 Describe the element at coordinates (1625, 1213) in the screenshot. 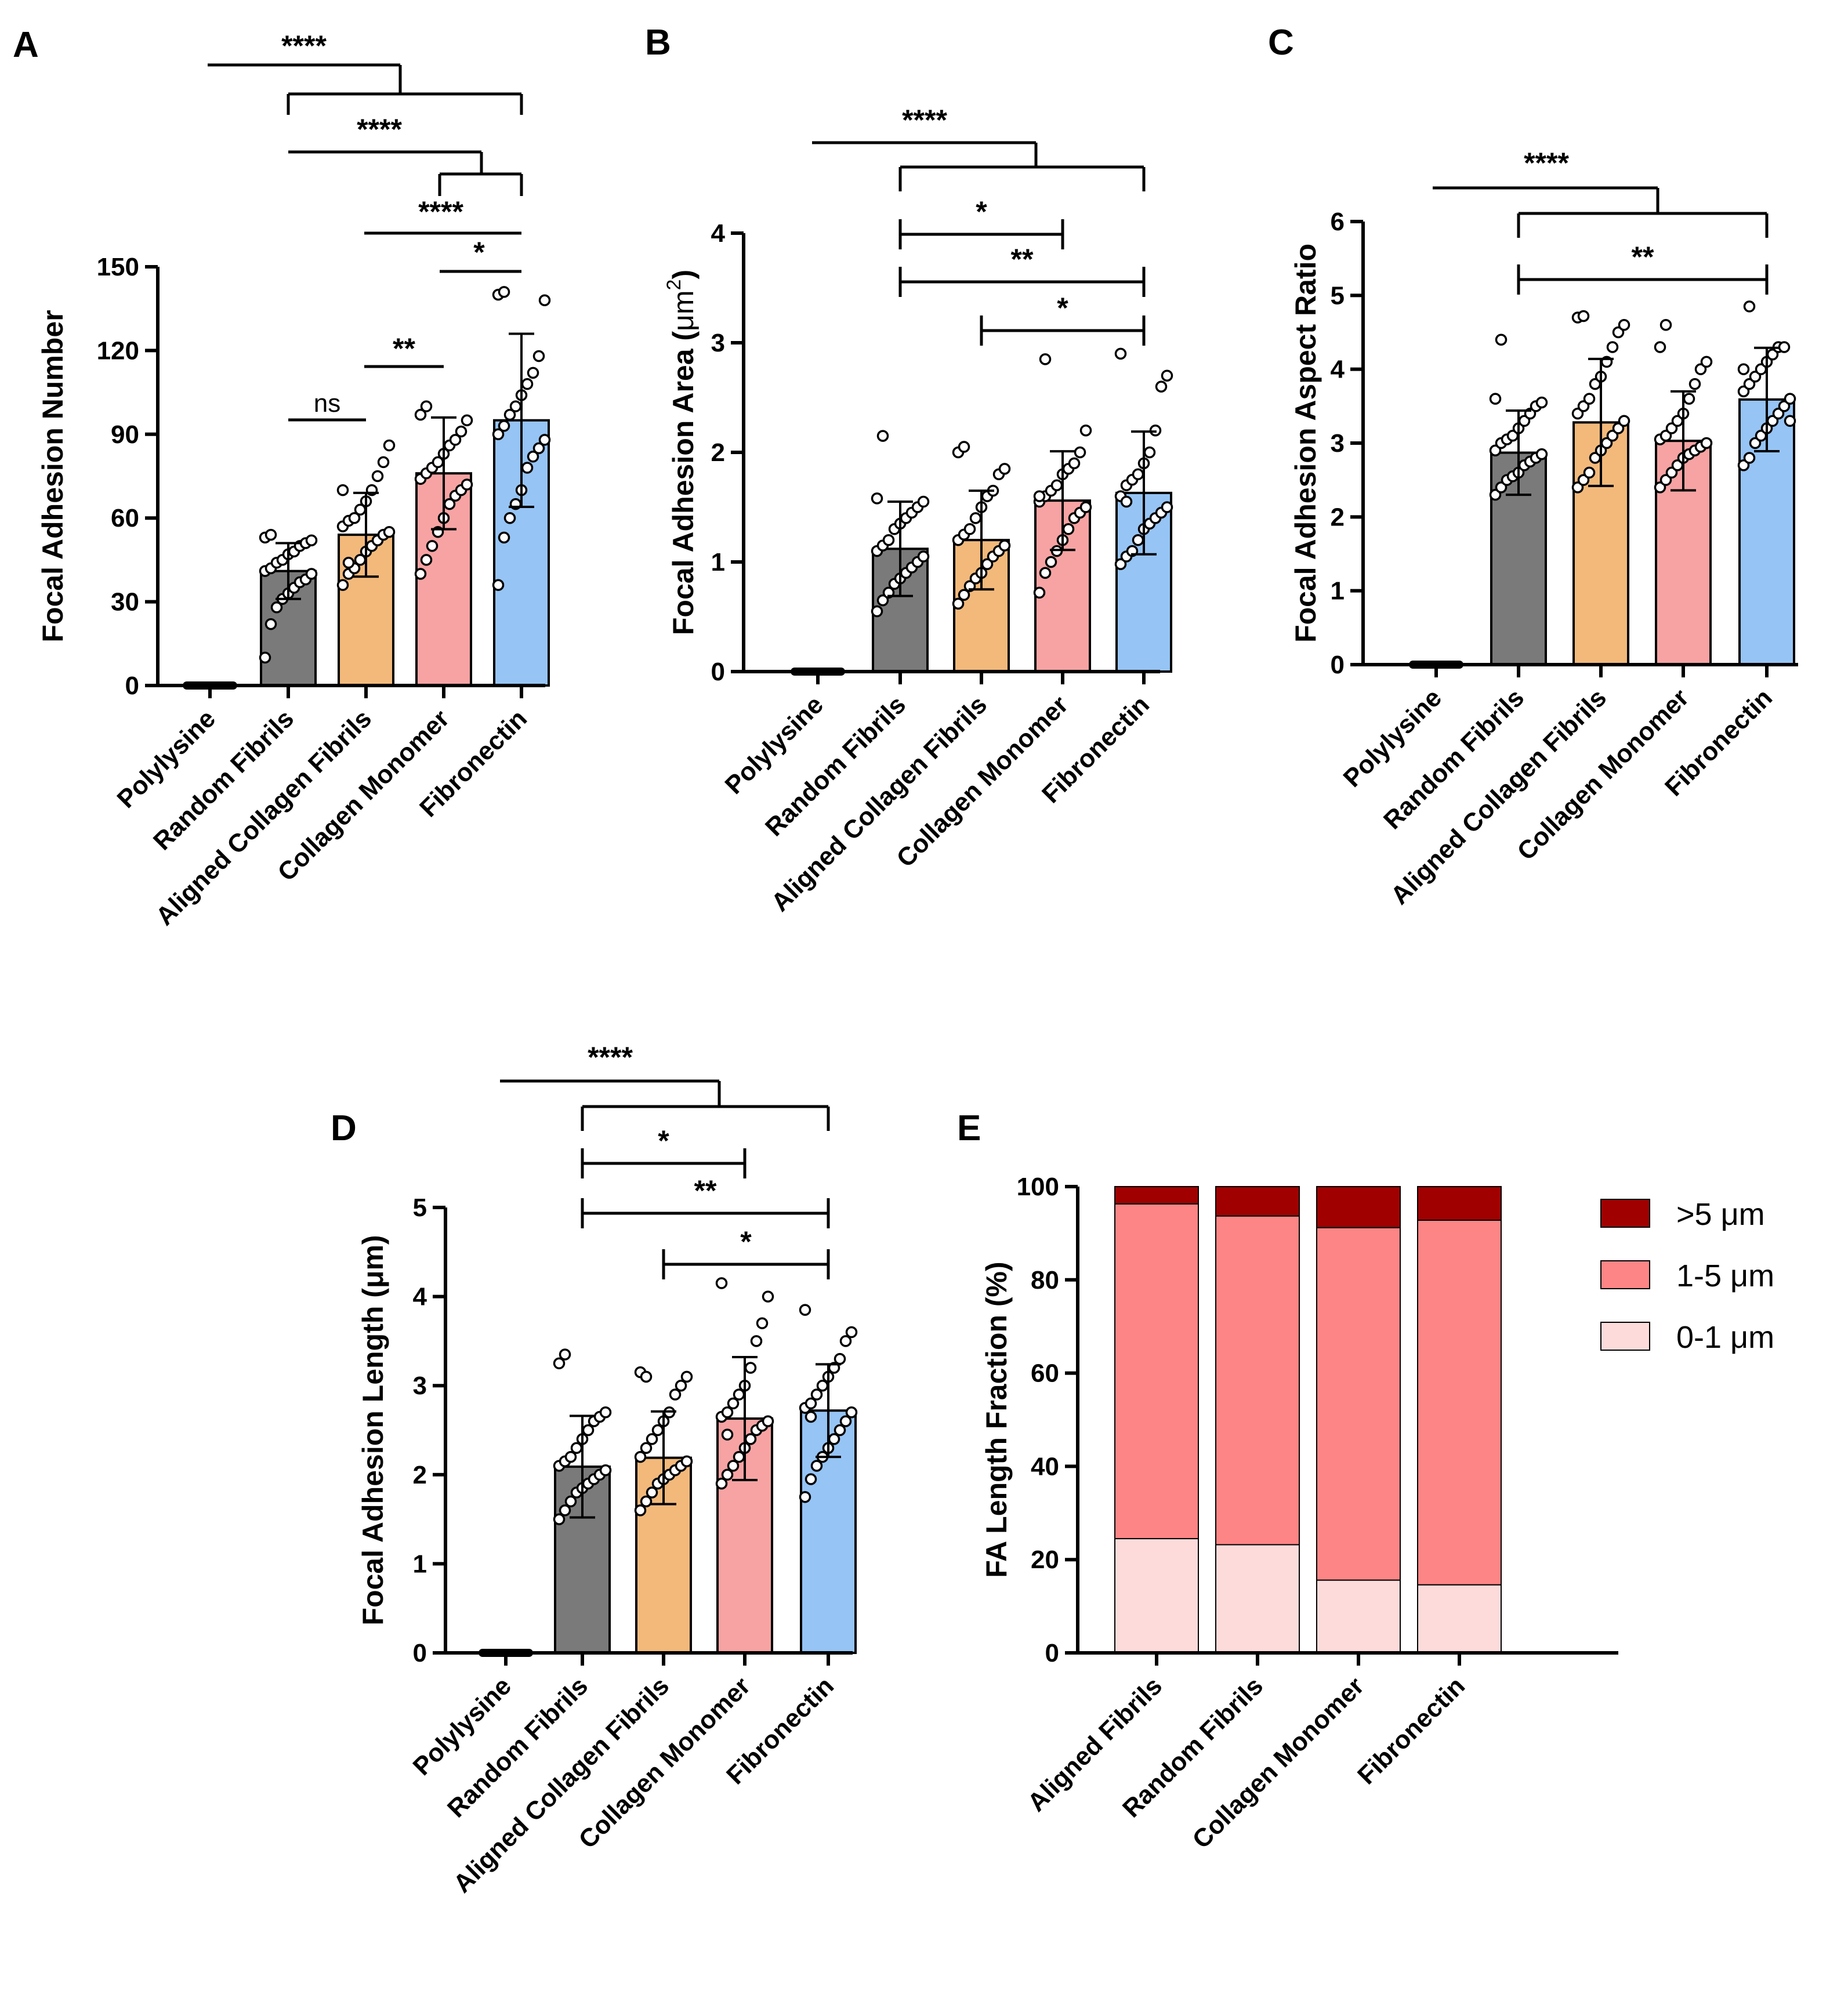

I see `legend-swatch` at that location.